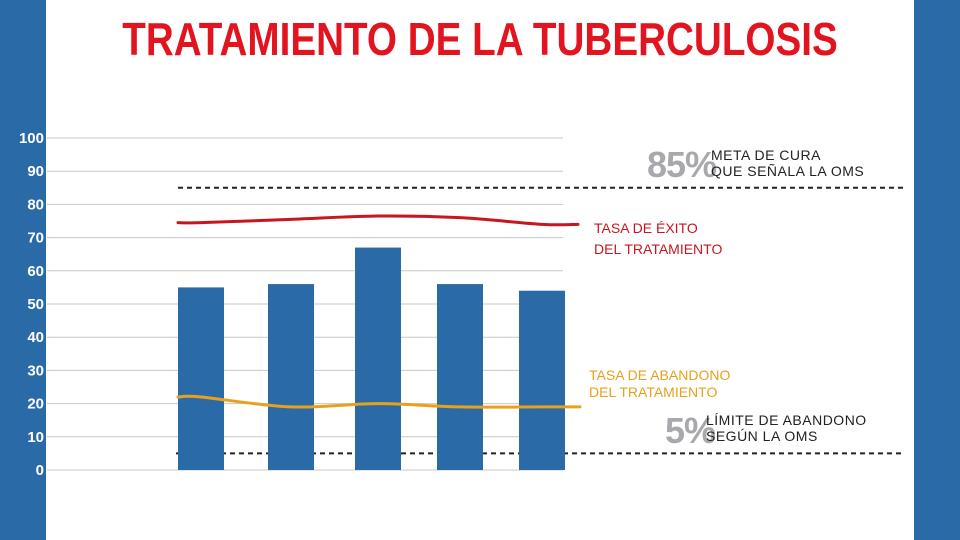 The width and height of the screenshot is (960, 540). What do you see at coordinates (35, 337) in the screenshot?
I see `y-tick-label: 40` at bounding box center [35, 337].